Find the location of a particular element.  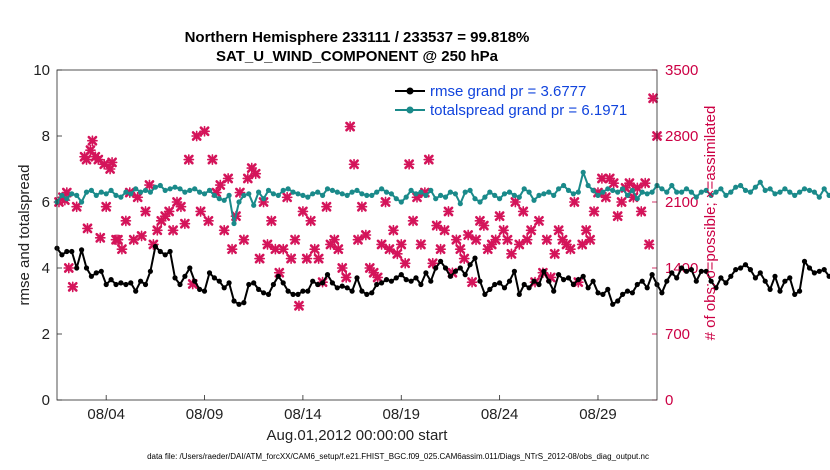

y-right-tick-label: 3500 is located at coordinates (681, 70).